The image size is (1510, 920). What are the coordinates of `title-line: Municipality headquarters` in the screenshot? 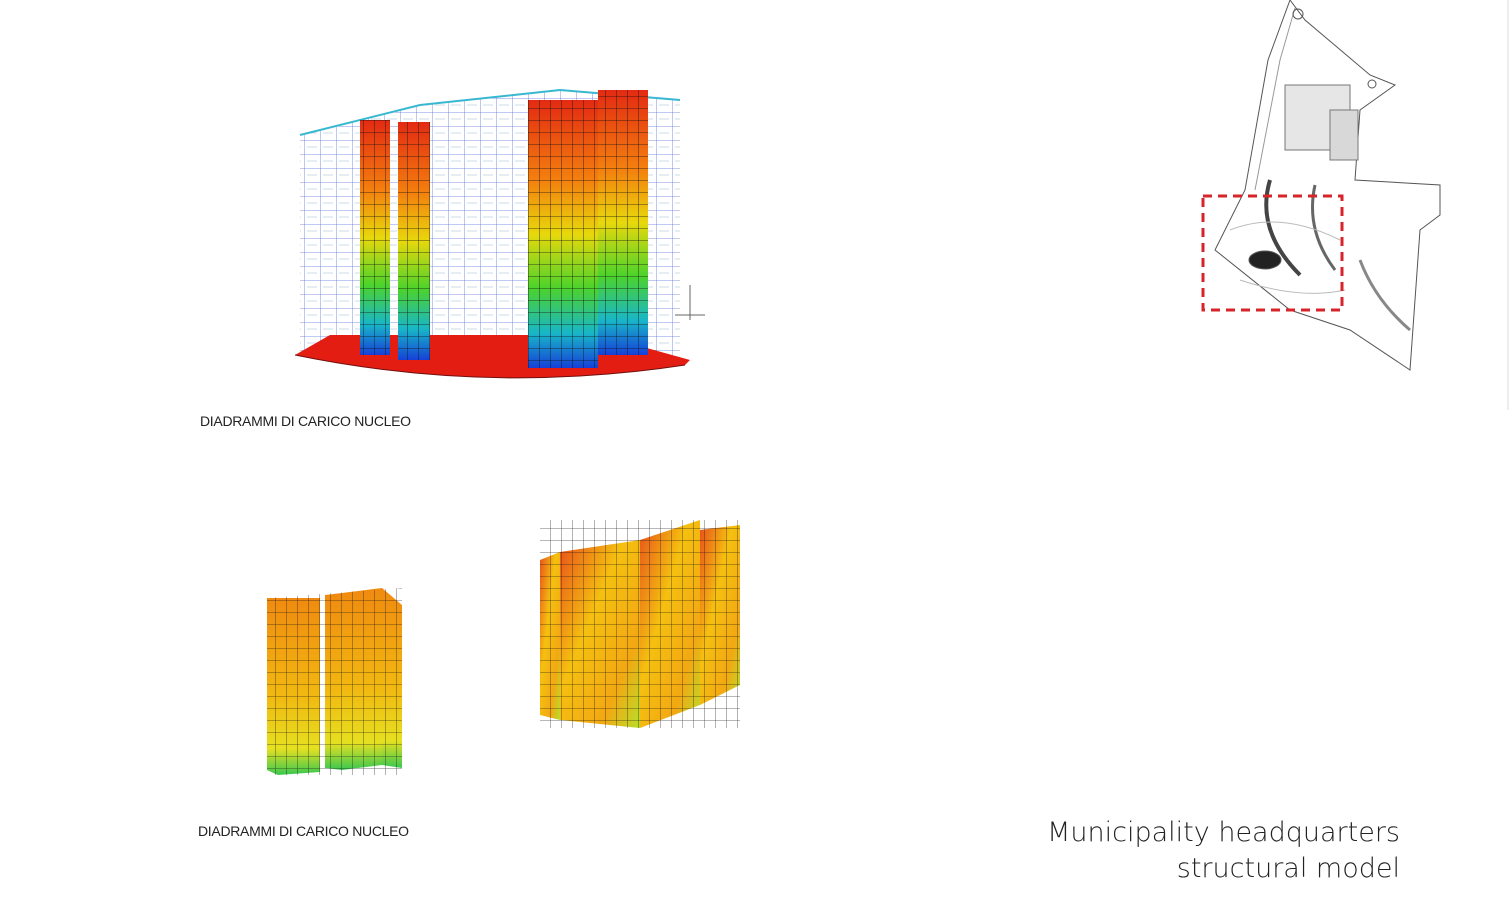 It's located at (1223, 832).